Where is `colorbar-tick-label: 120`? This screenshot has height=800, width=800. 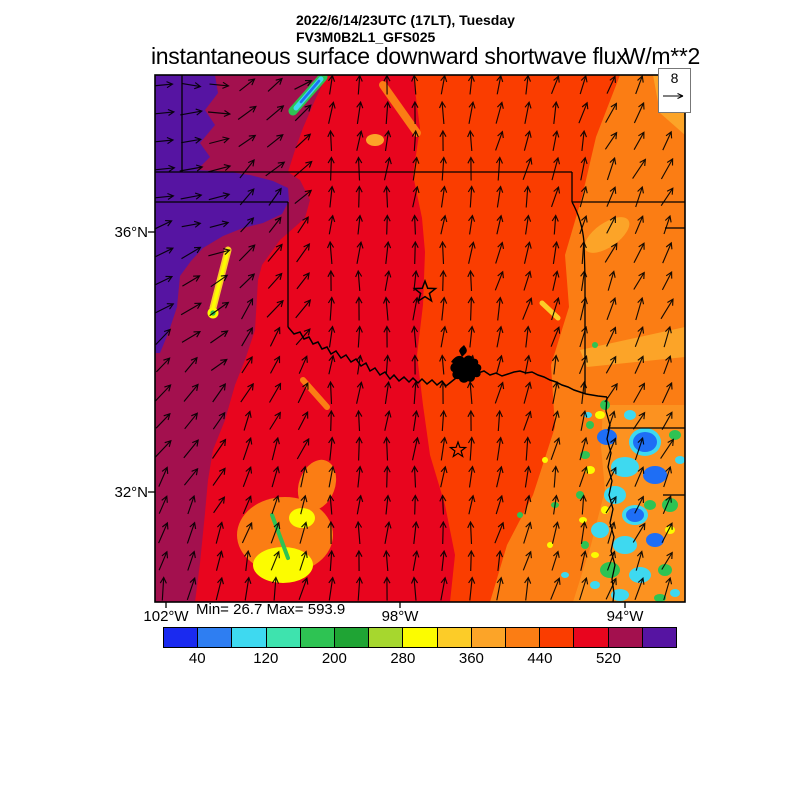
colorbar-tick-label: 120 is located at coordinates (266, 658).